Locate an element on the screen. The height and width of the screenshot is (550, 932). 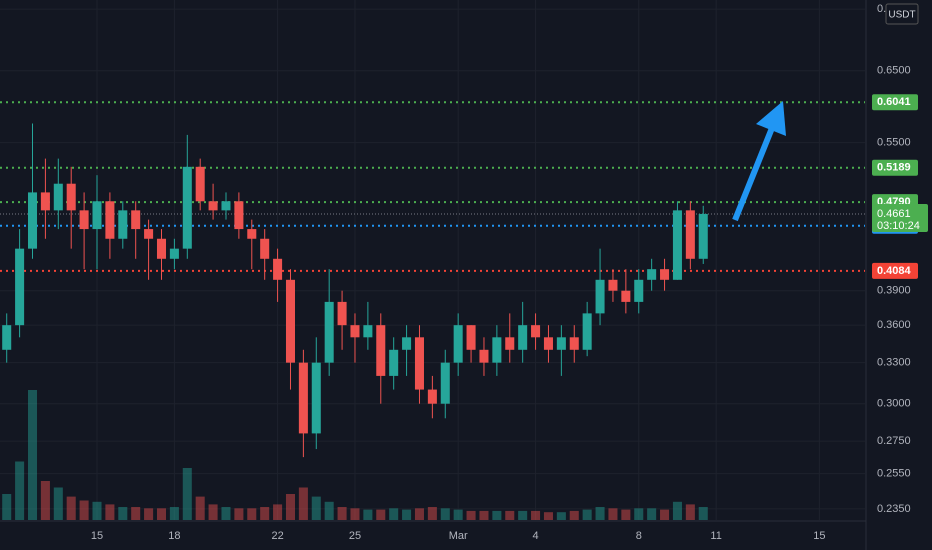
x-tick-label: Mar is located at coordinates (458, 536).